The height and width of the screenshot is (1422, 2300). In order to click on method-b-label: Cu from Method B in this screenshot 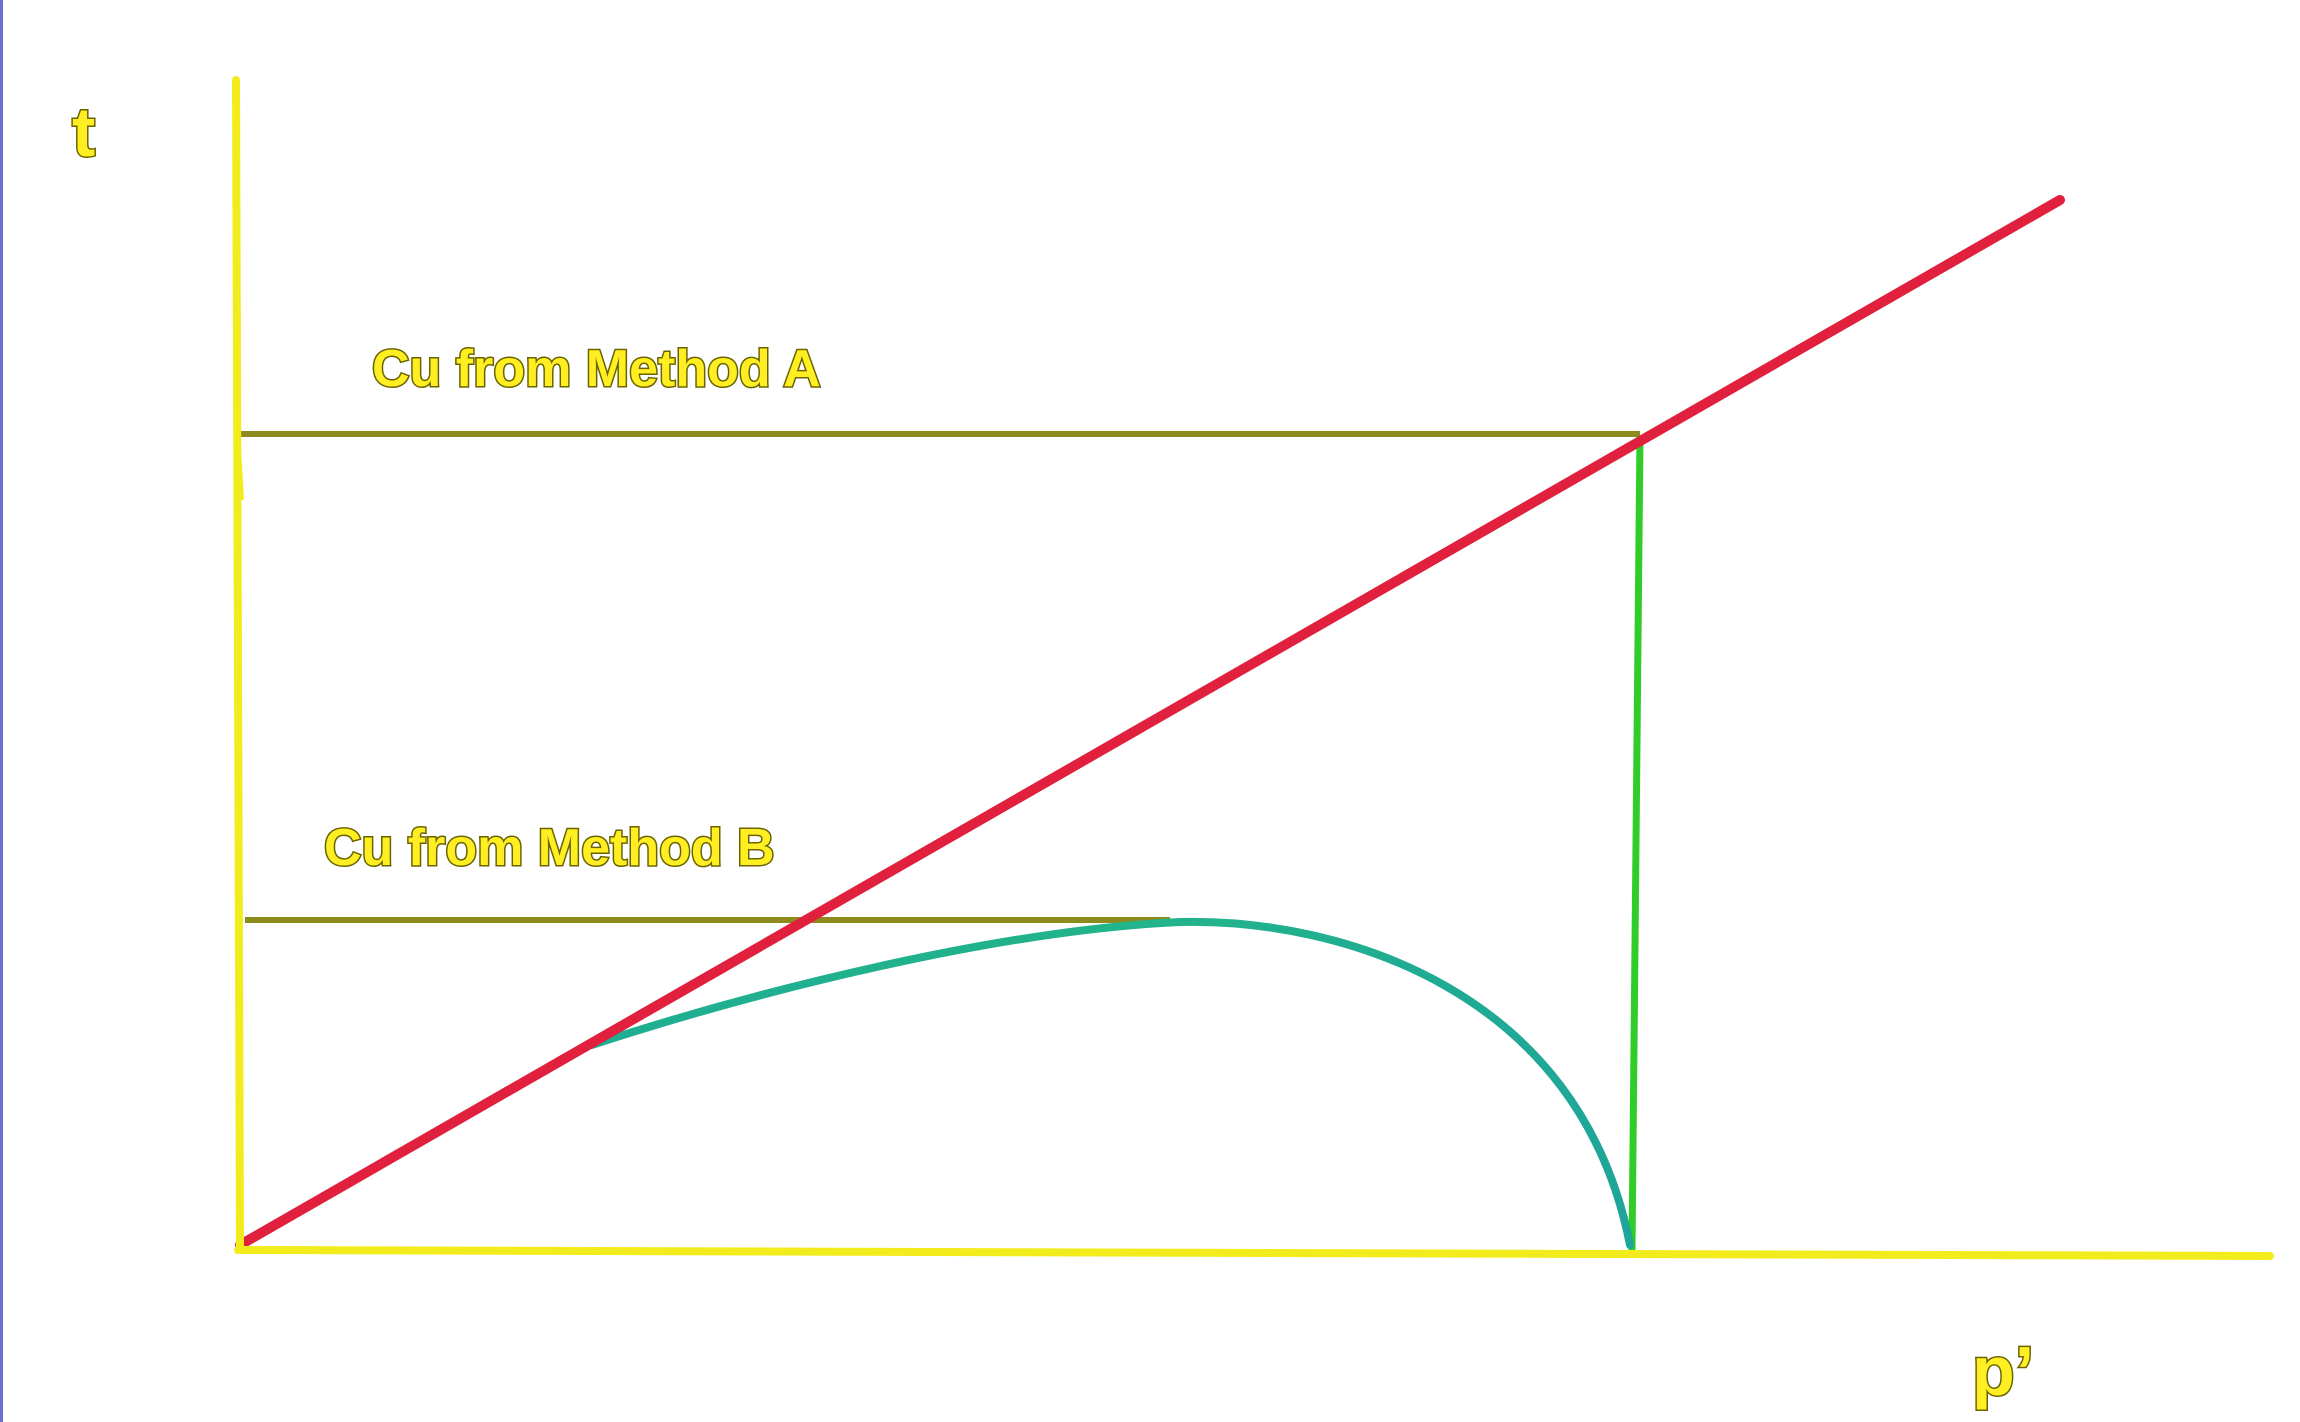, I will do `click(549, 848)`.